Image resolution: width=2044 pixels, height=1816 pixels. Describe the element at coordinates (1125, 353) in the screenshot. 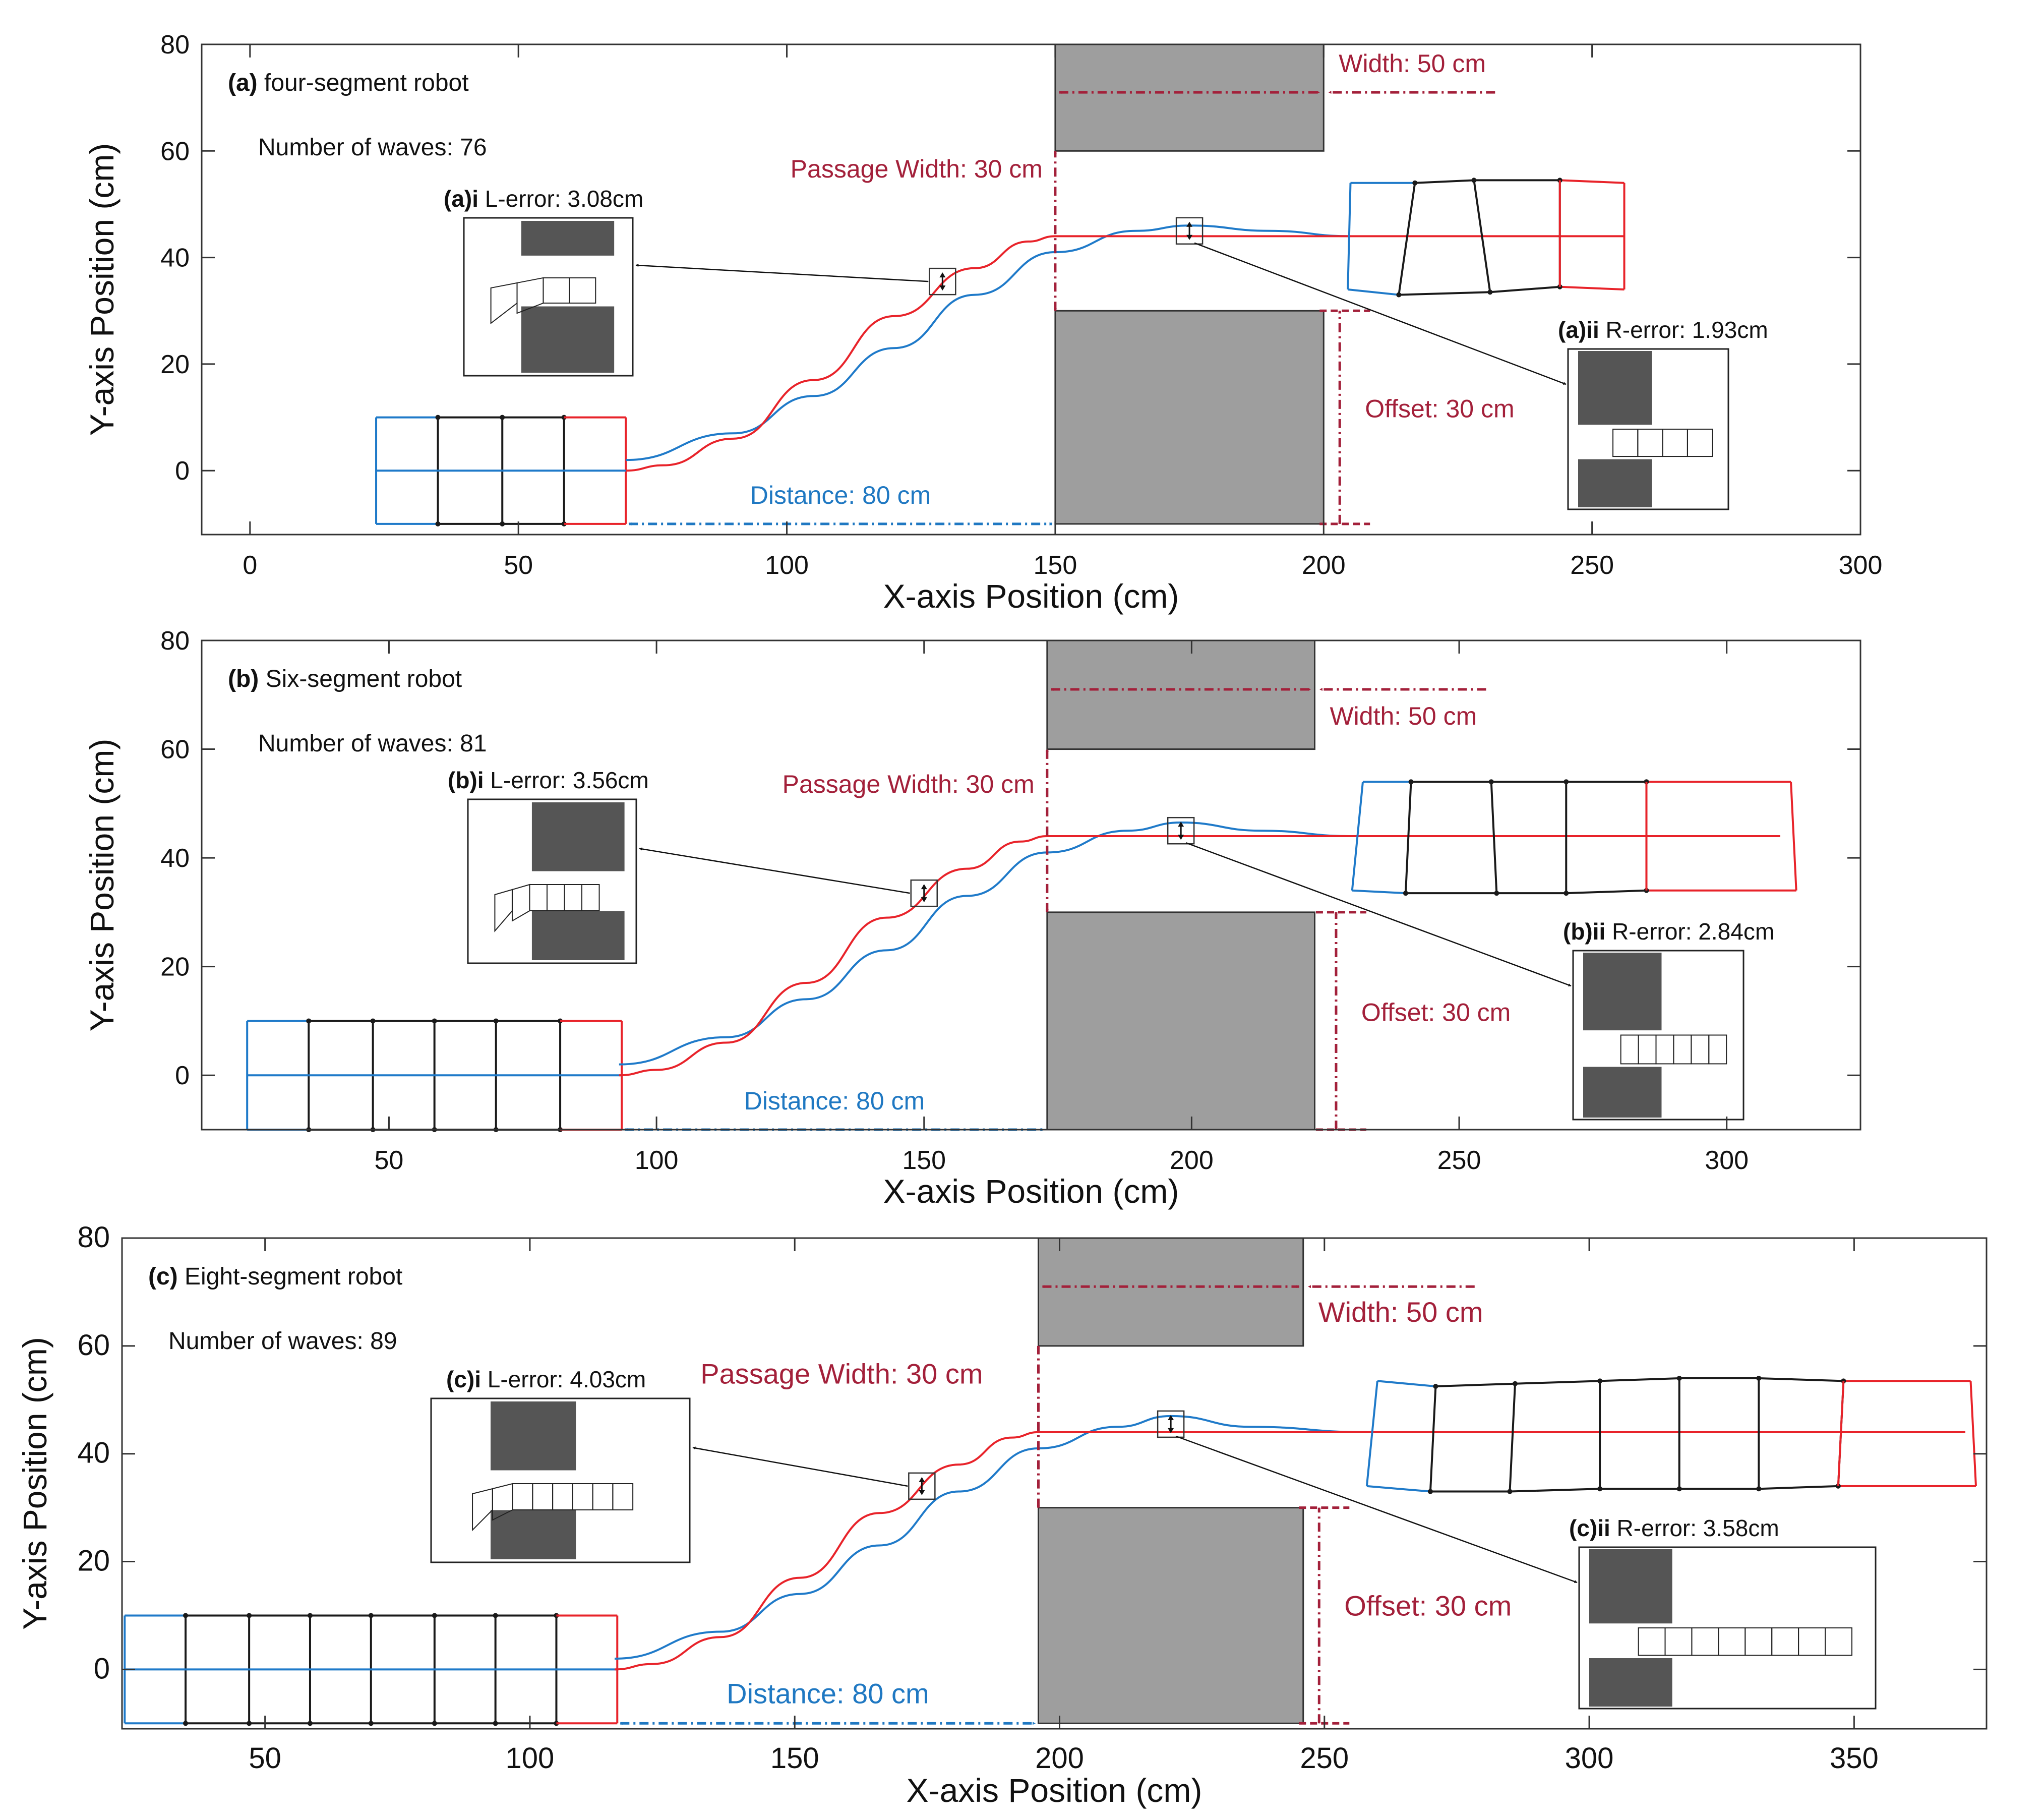

I see `path-red` at that location.